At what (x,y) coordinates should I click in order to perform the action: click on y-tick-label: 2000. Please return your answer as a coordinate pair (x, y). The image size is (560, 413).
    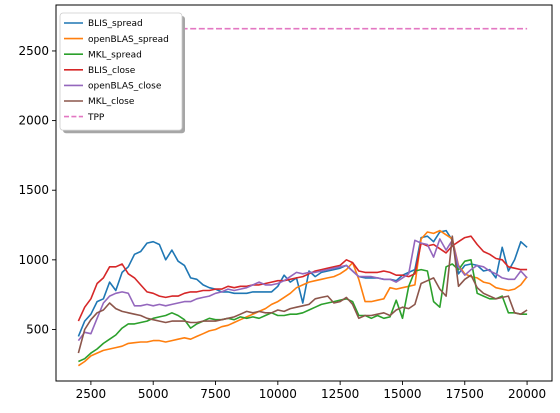
    Looking at the image, I should click on (33, 121).